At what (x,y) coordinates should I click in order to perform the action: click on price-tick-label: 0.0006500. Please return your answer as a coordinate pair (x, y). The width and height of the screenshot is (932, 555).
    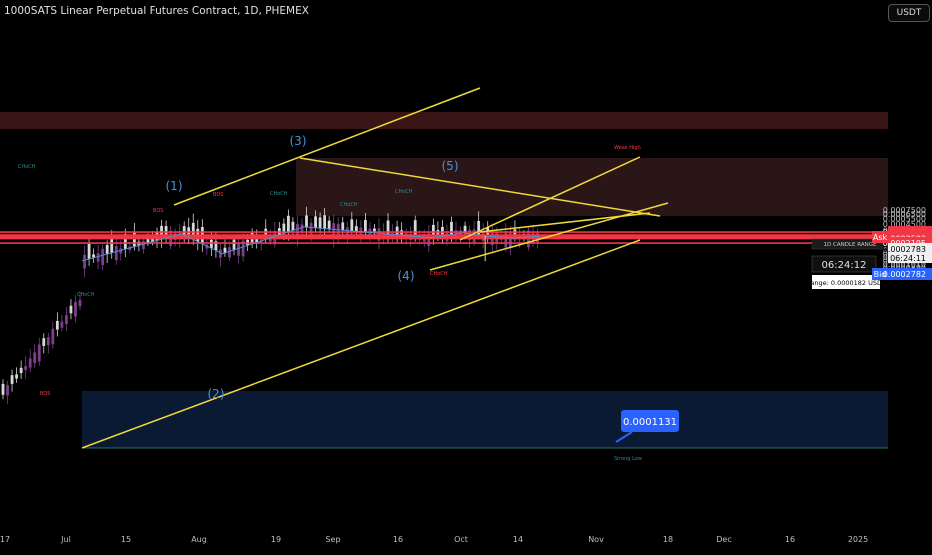
    Looking at the image, I should click on (904, 214).